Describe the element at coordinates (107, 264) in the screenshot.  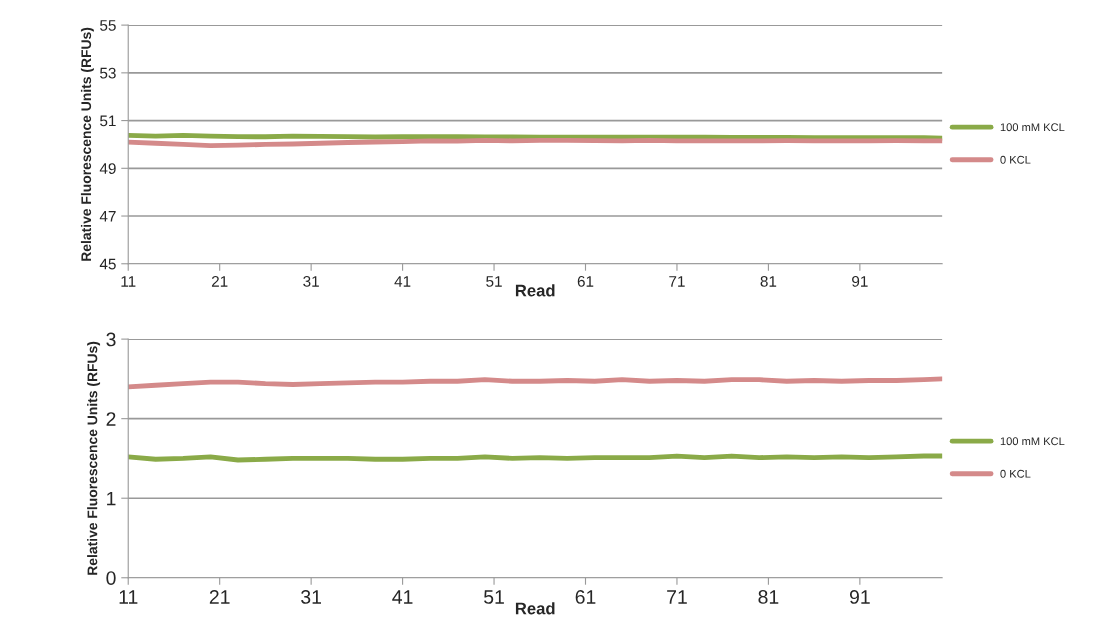
I see `y-tick-label: 45` at that location.